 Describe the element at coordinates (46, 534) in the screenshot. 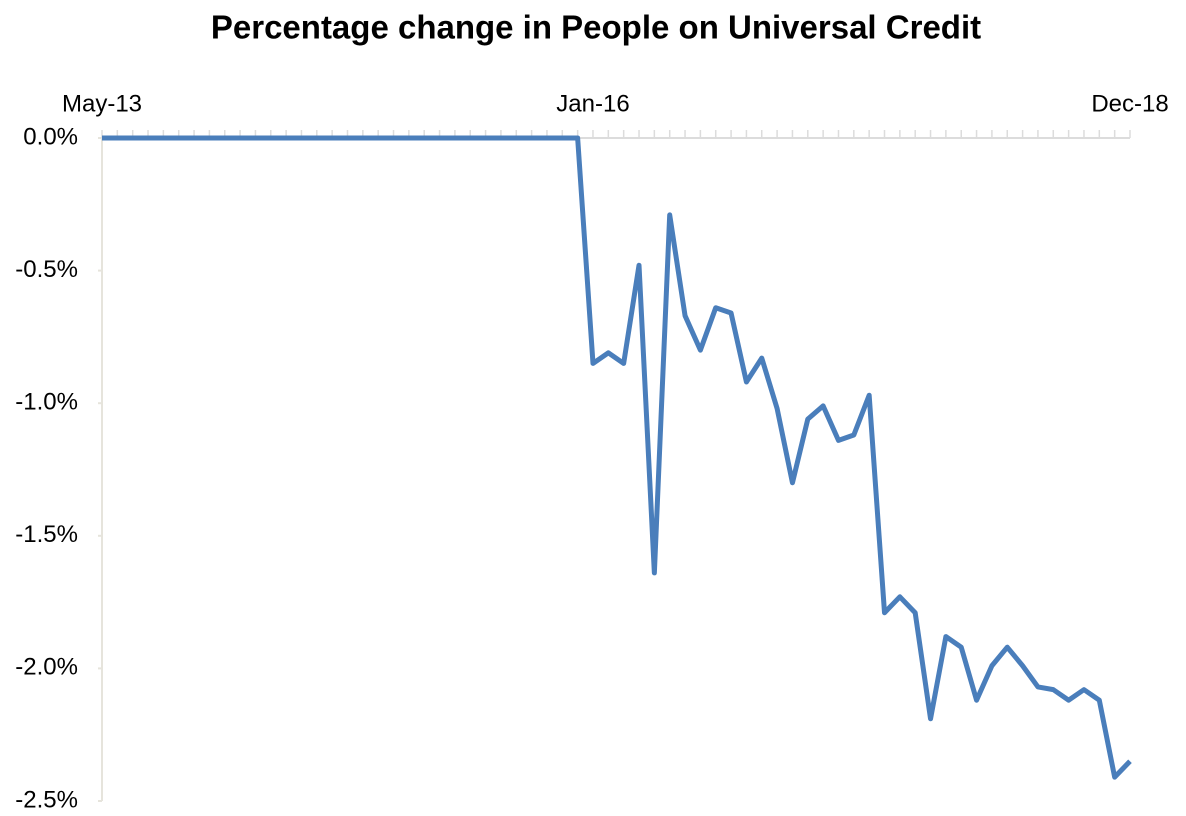

I see `y-tick-label: -1.5%` at that location.